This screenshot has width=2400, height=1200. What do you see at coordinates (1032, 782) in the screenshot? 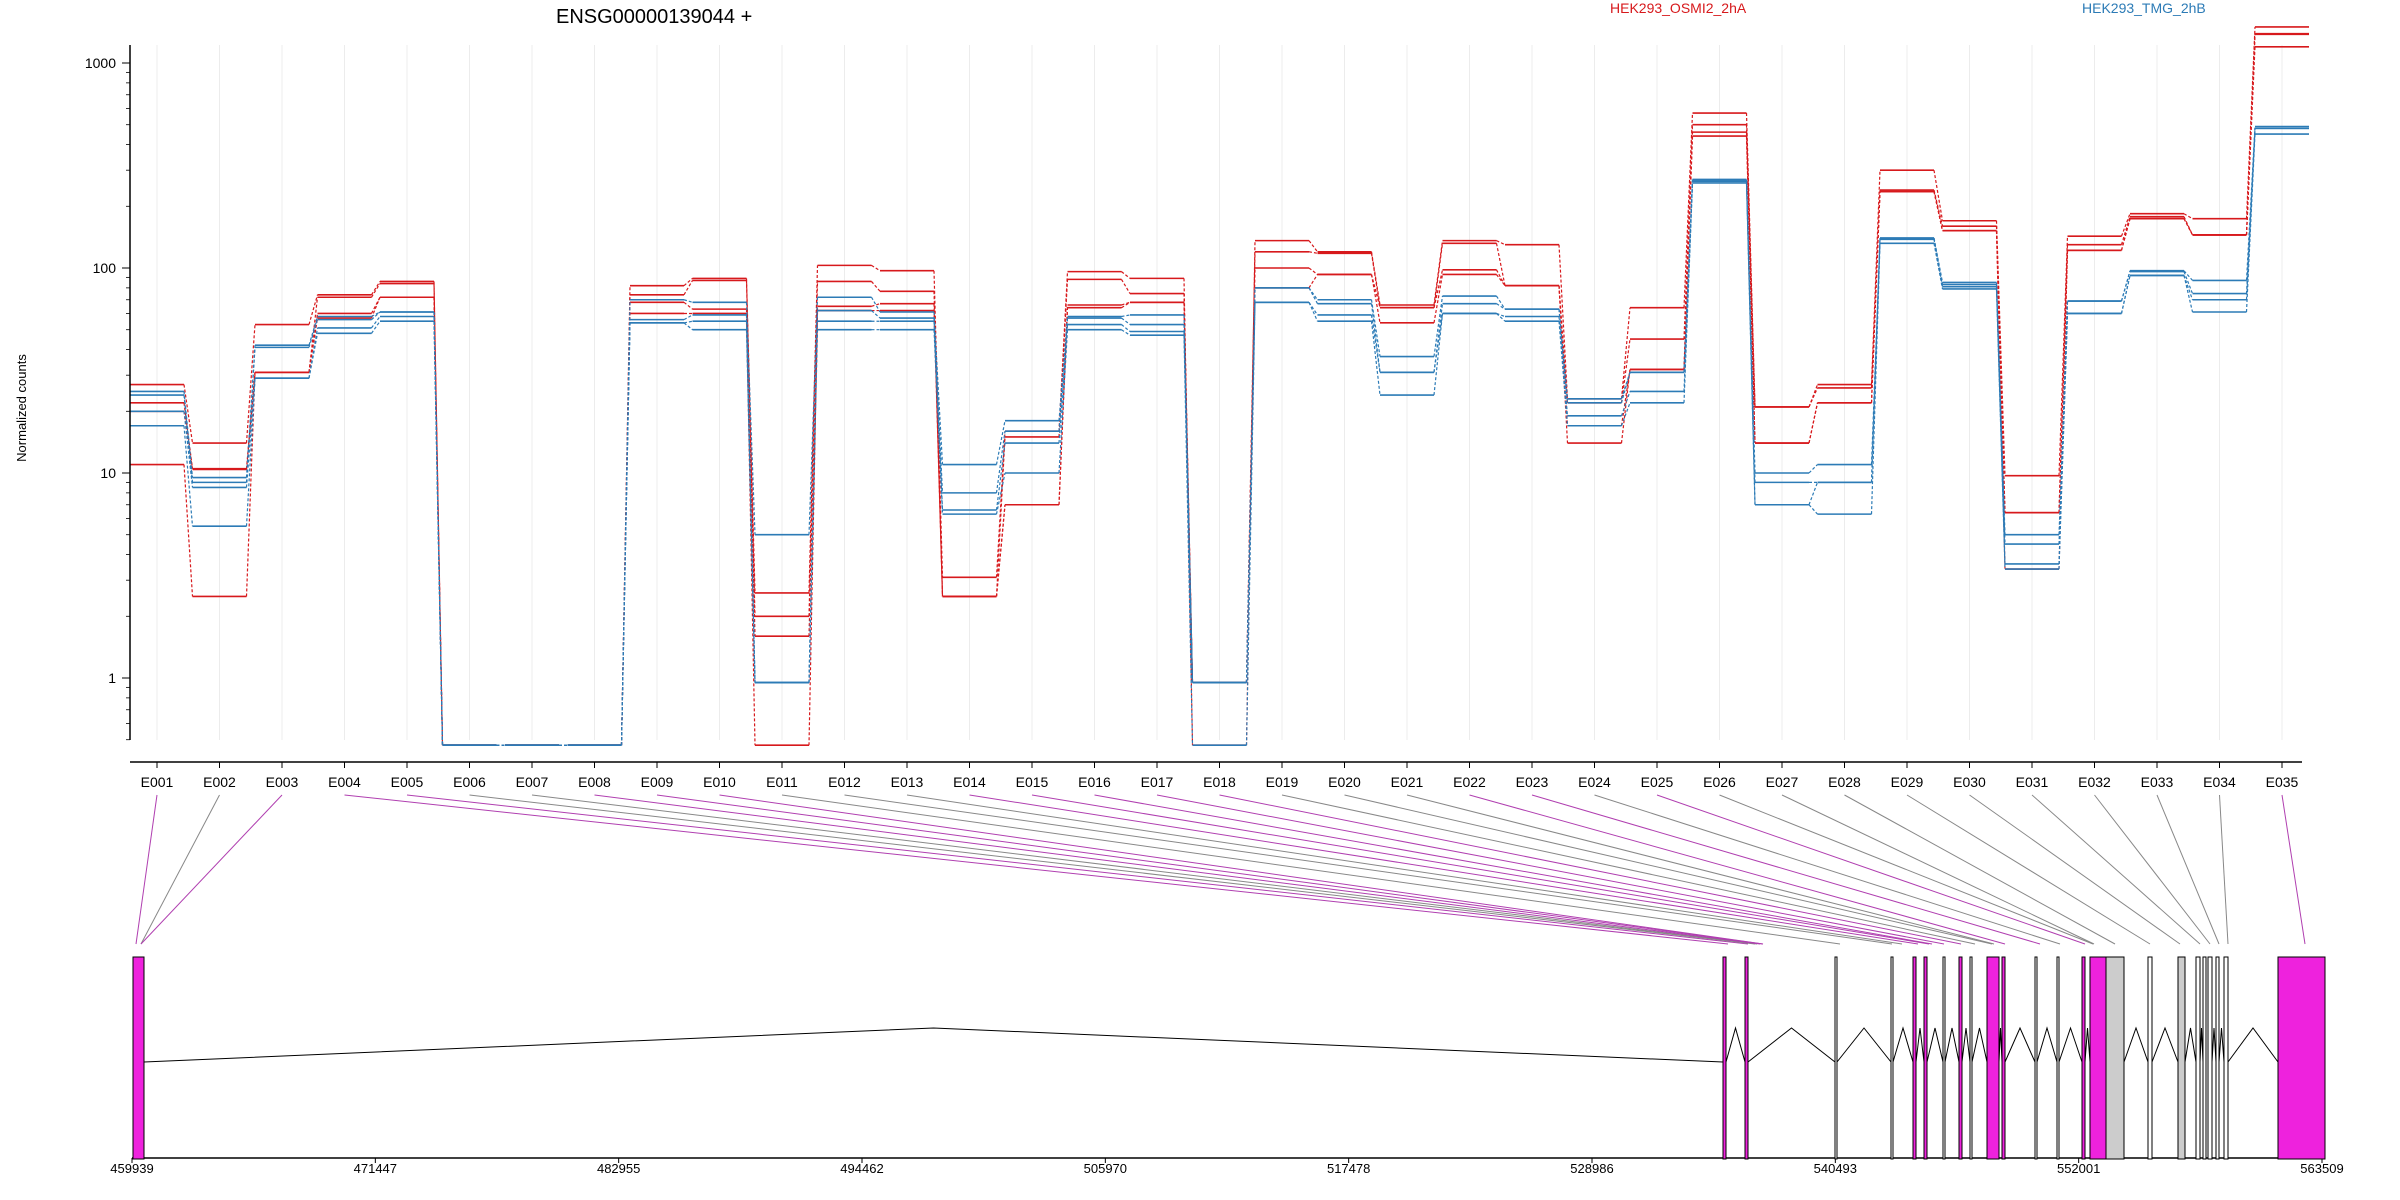
I see `x-tick-label-e015: E015` at bounding box center [1032, 782].